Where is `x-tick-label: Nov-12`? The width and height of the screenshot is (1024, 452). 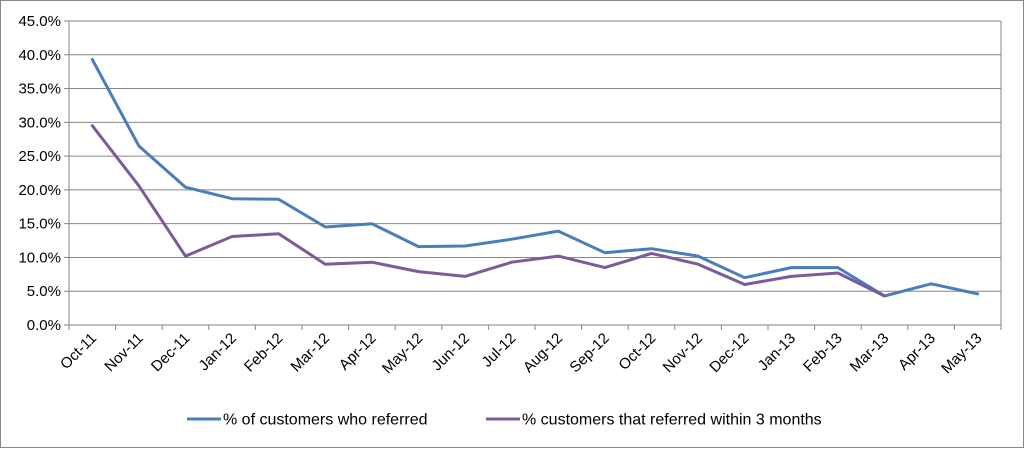 x-tick-label: Nov-12 is located at coordinates (683, 353).